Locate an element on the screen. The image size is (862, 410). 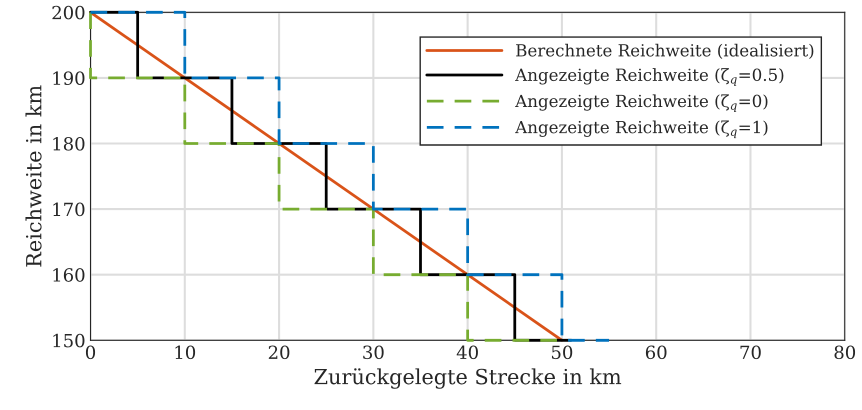
x-tick-label: 20 is located at coordinates (279, 352).